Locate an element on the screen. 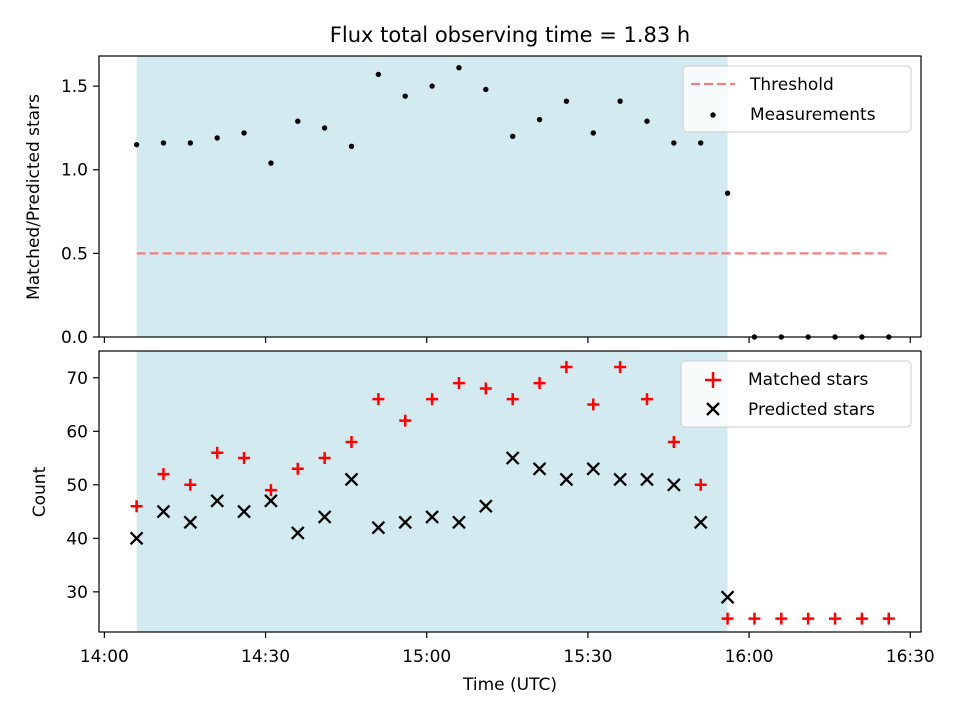  x-tick-label: 14:30 is located at coordinates (265, 657).